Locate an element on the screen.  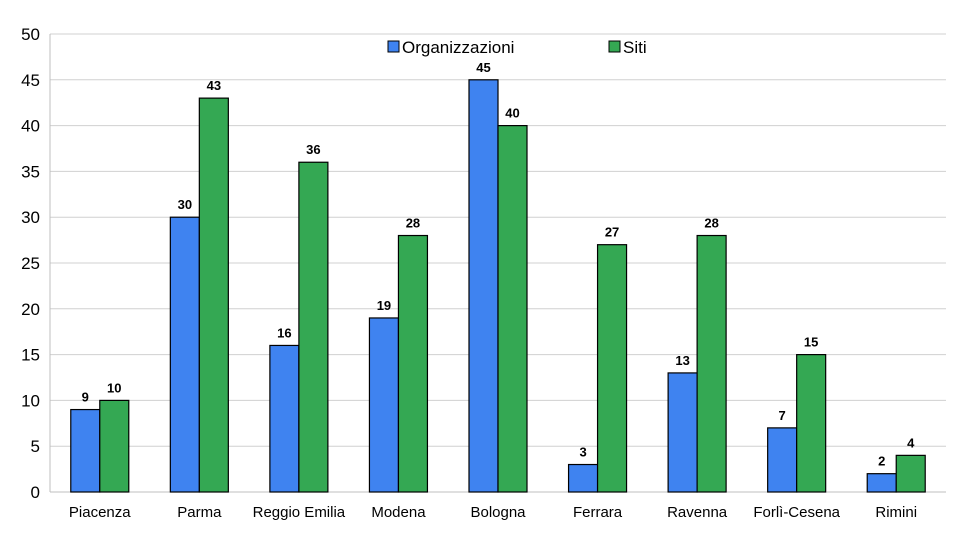
x-tick-label: Parma is located at coordinates (199, 512).